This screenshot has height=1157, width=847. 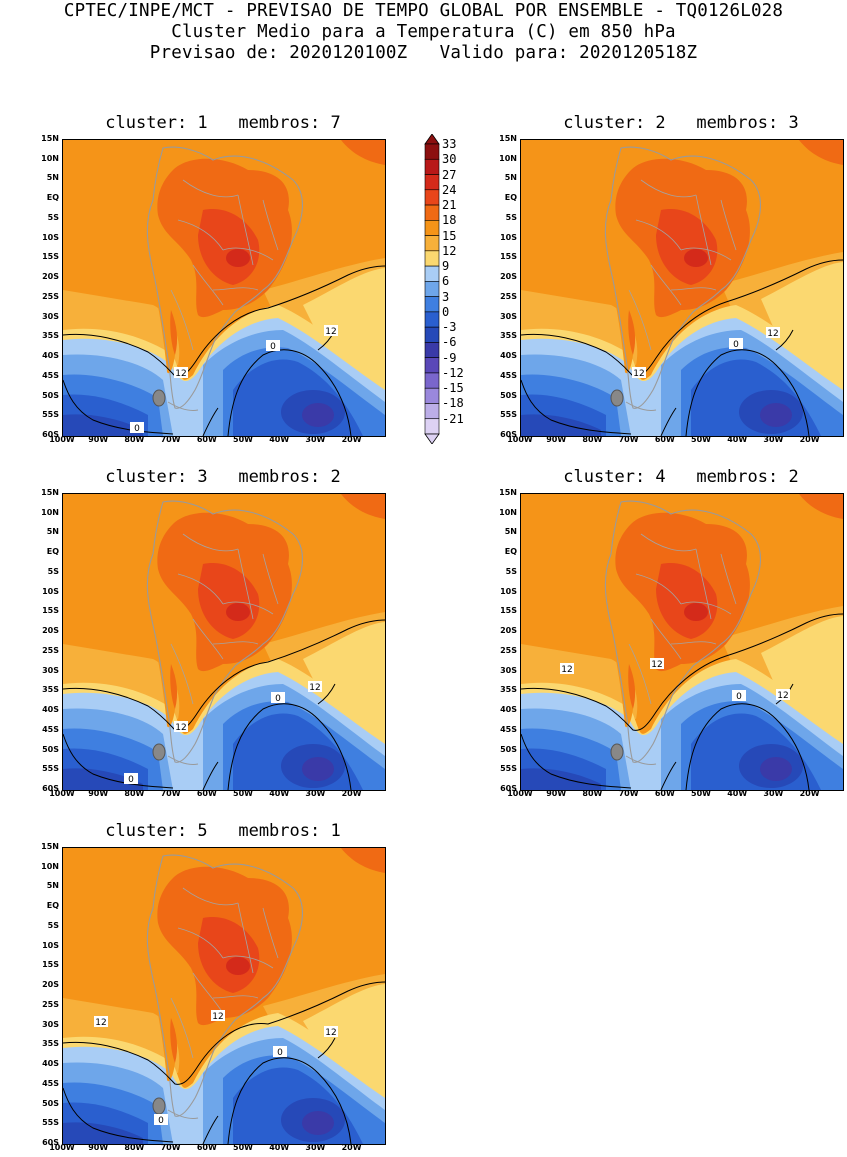 What do you see at coordinates (174, 1040) in the screenshot?
I see `field-andes-warm` at bounding box center [174, 1040].